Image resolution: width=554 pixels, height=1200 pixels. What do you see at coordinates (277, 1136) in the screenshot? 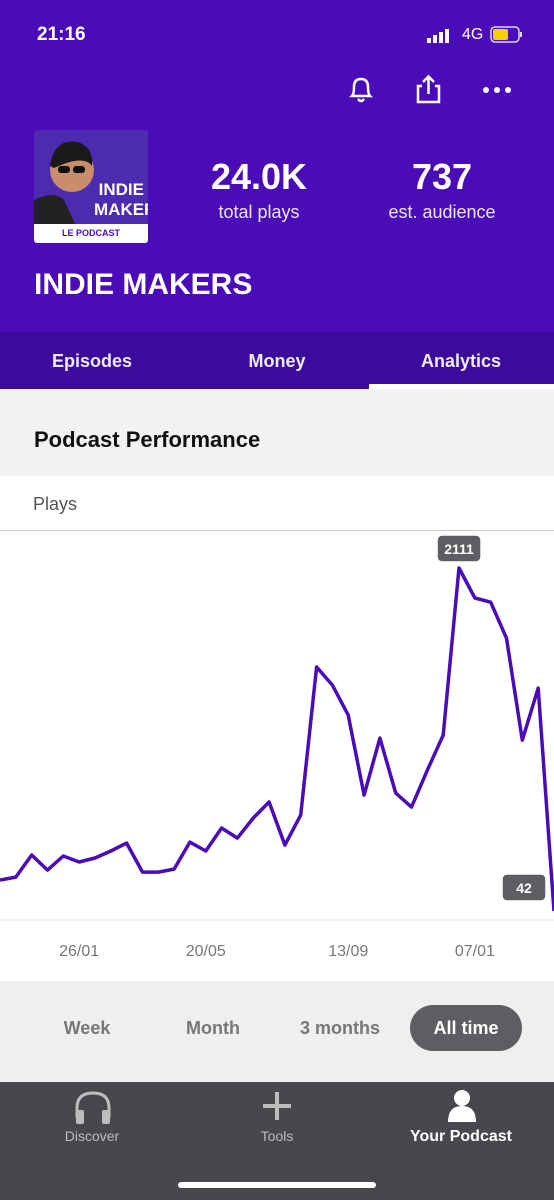
I see `nav-item: Tools` at bounding box center [277, 1136].